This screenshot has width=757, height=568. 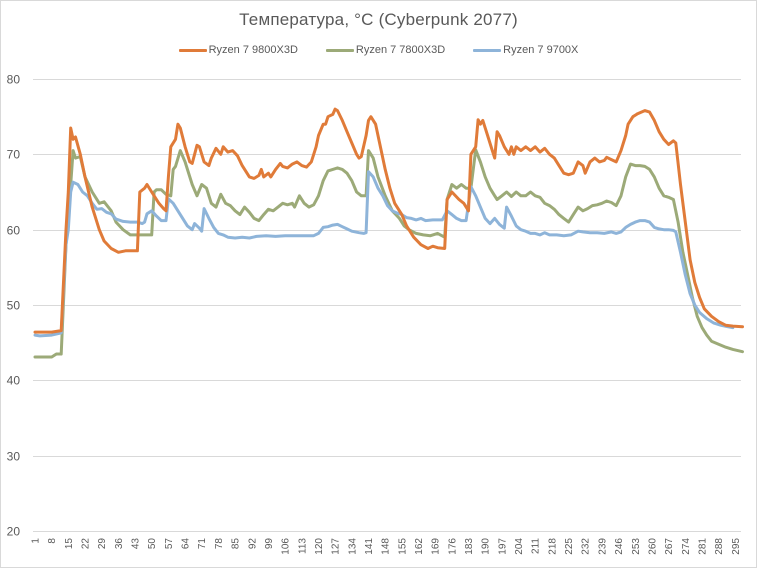 What do you see at coordinates (202, 544) in the screenshot?
I see `x-tick-label: 71` at bounding box center [202, 544].